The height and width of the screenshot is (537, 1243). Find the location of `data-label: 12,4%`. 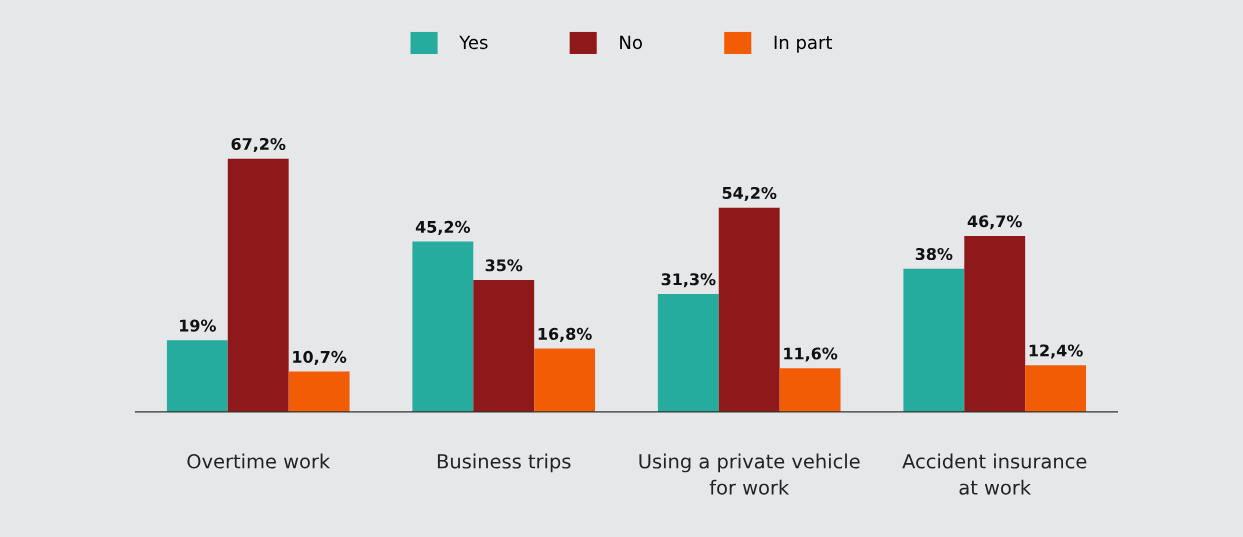

data-label: 12,4% is located at coordinates (1056, 351).